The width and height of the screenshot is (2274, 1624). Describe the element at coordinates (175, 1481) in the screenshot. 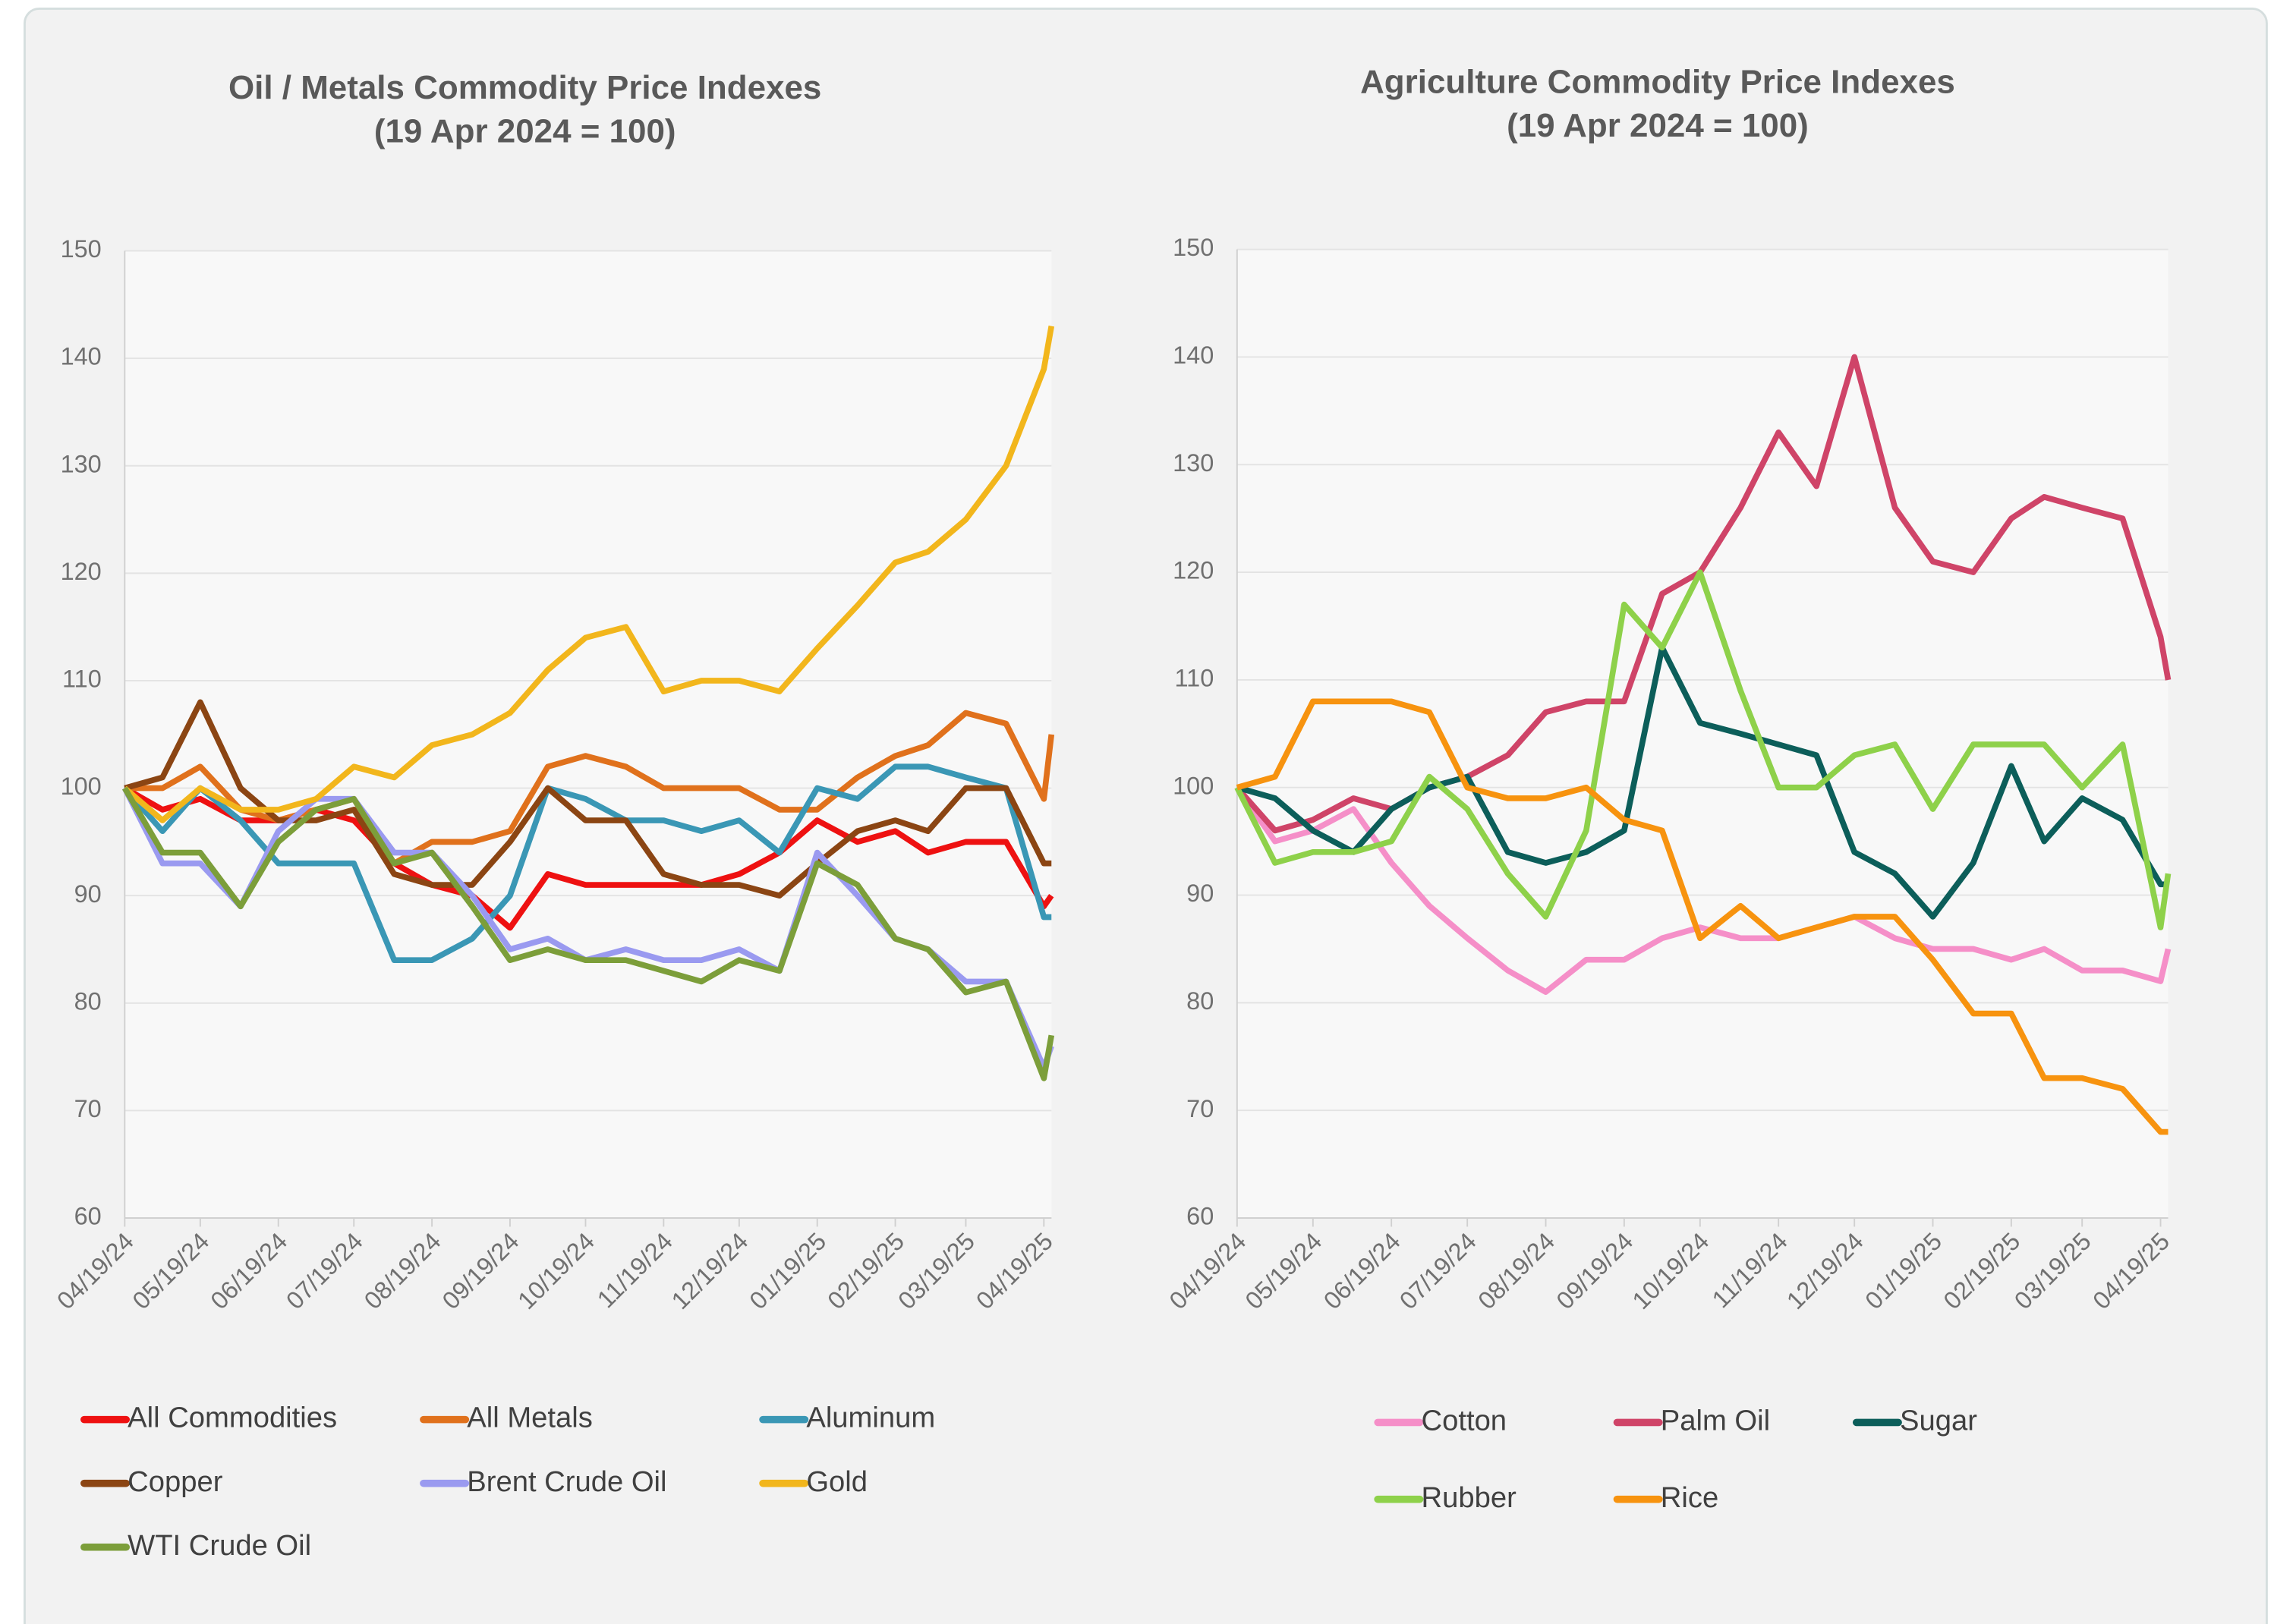

I see `legend-label: Copper` at that location.